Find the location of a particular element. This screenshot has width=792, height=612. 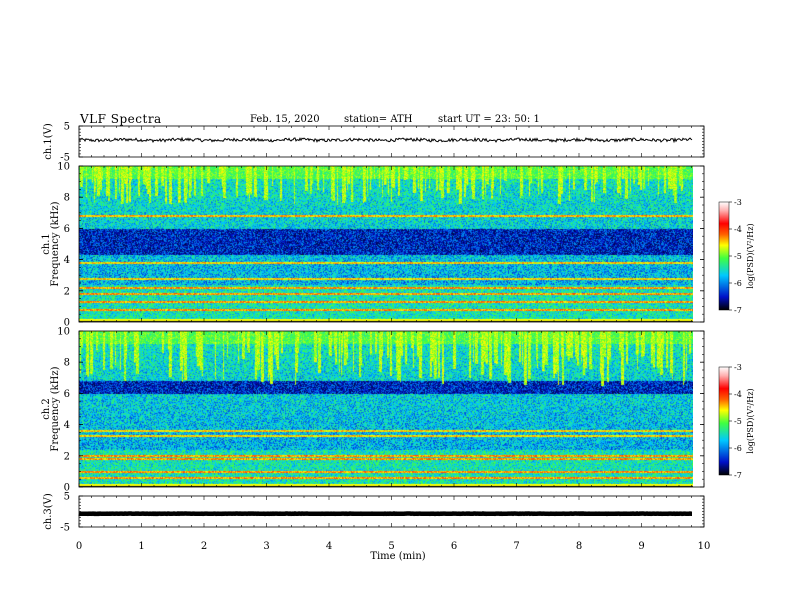

x-tick-label: 8 is located at coordinates (579, 546).